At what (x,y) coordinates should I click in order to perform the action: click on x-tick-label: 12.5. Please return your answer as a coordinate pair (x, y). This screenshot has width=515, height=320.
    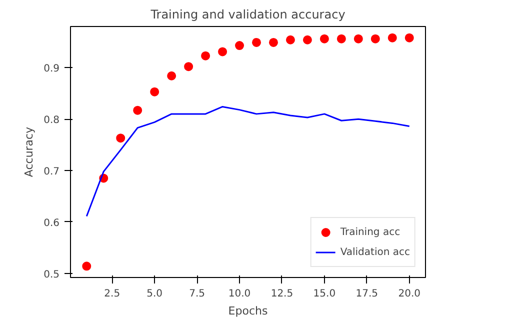
    Looking at the image, I should click on (282, 294).